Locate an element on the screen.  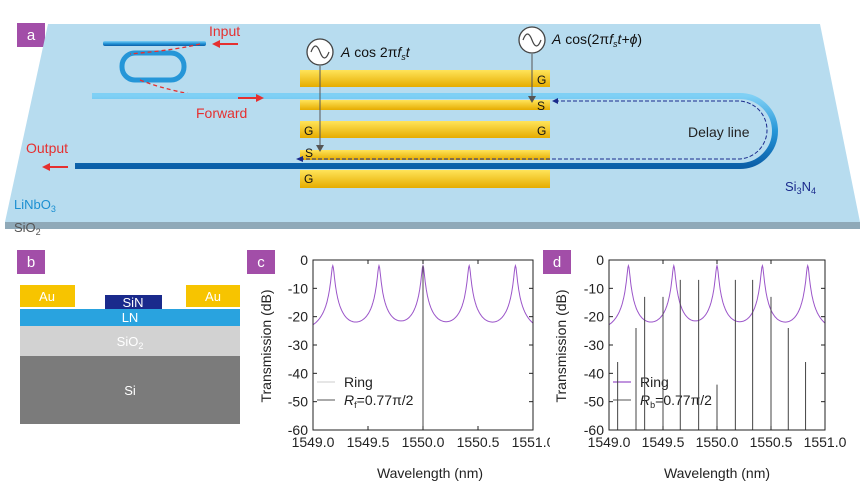
drive-equation-2: A cos(2πfst+ϕ) is located at coordinates (596, 40).